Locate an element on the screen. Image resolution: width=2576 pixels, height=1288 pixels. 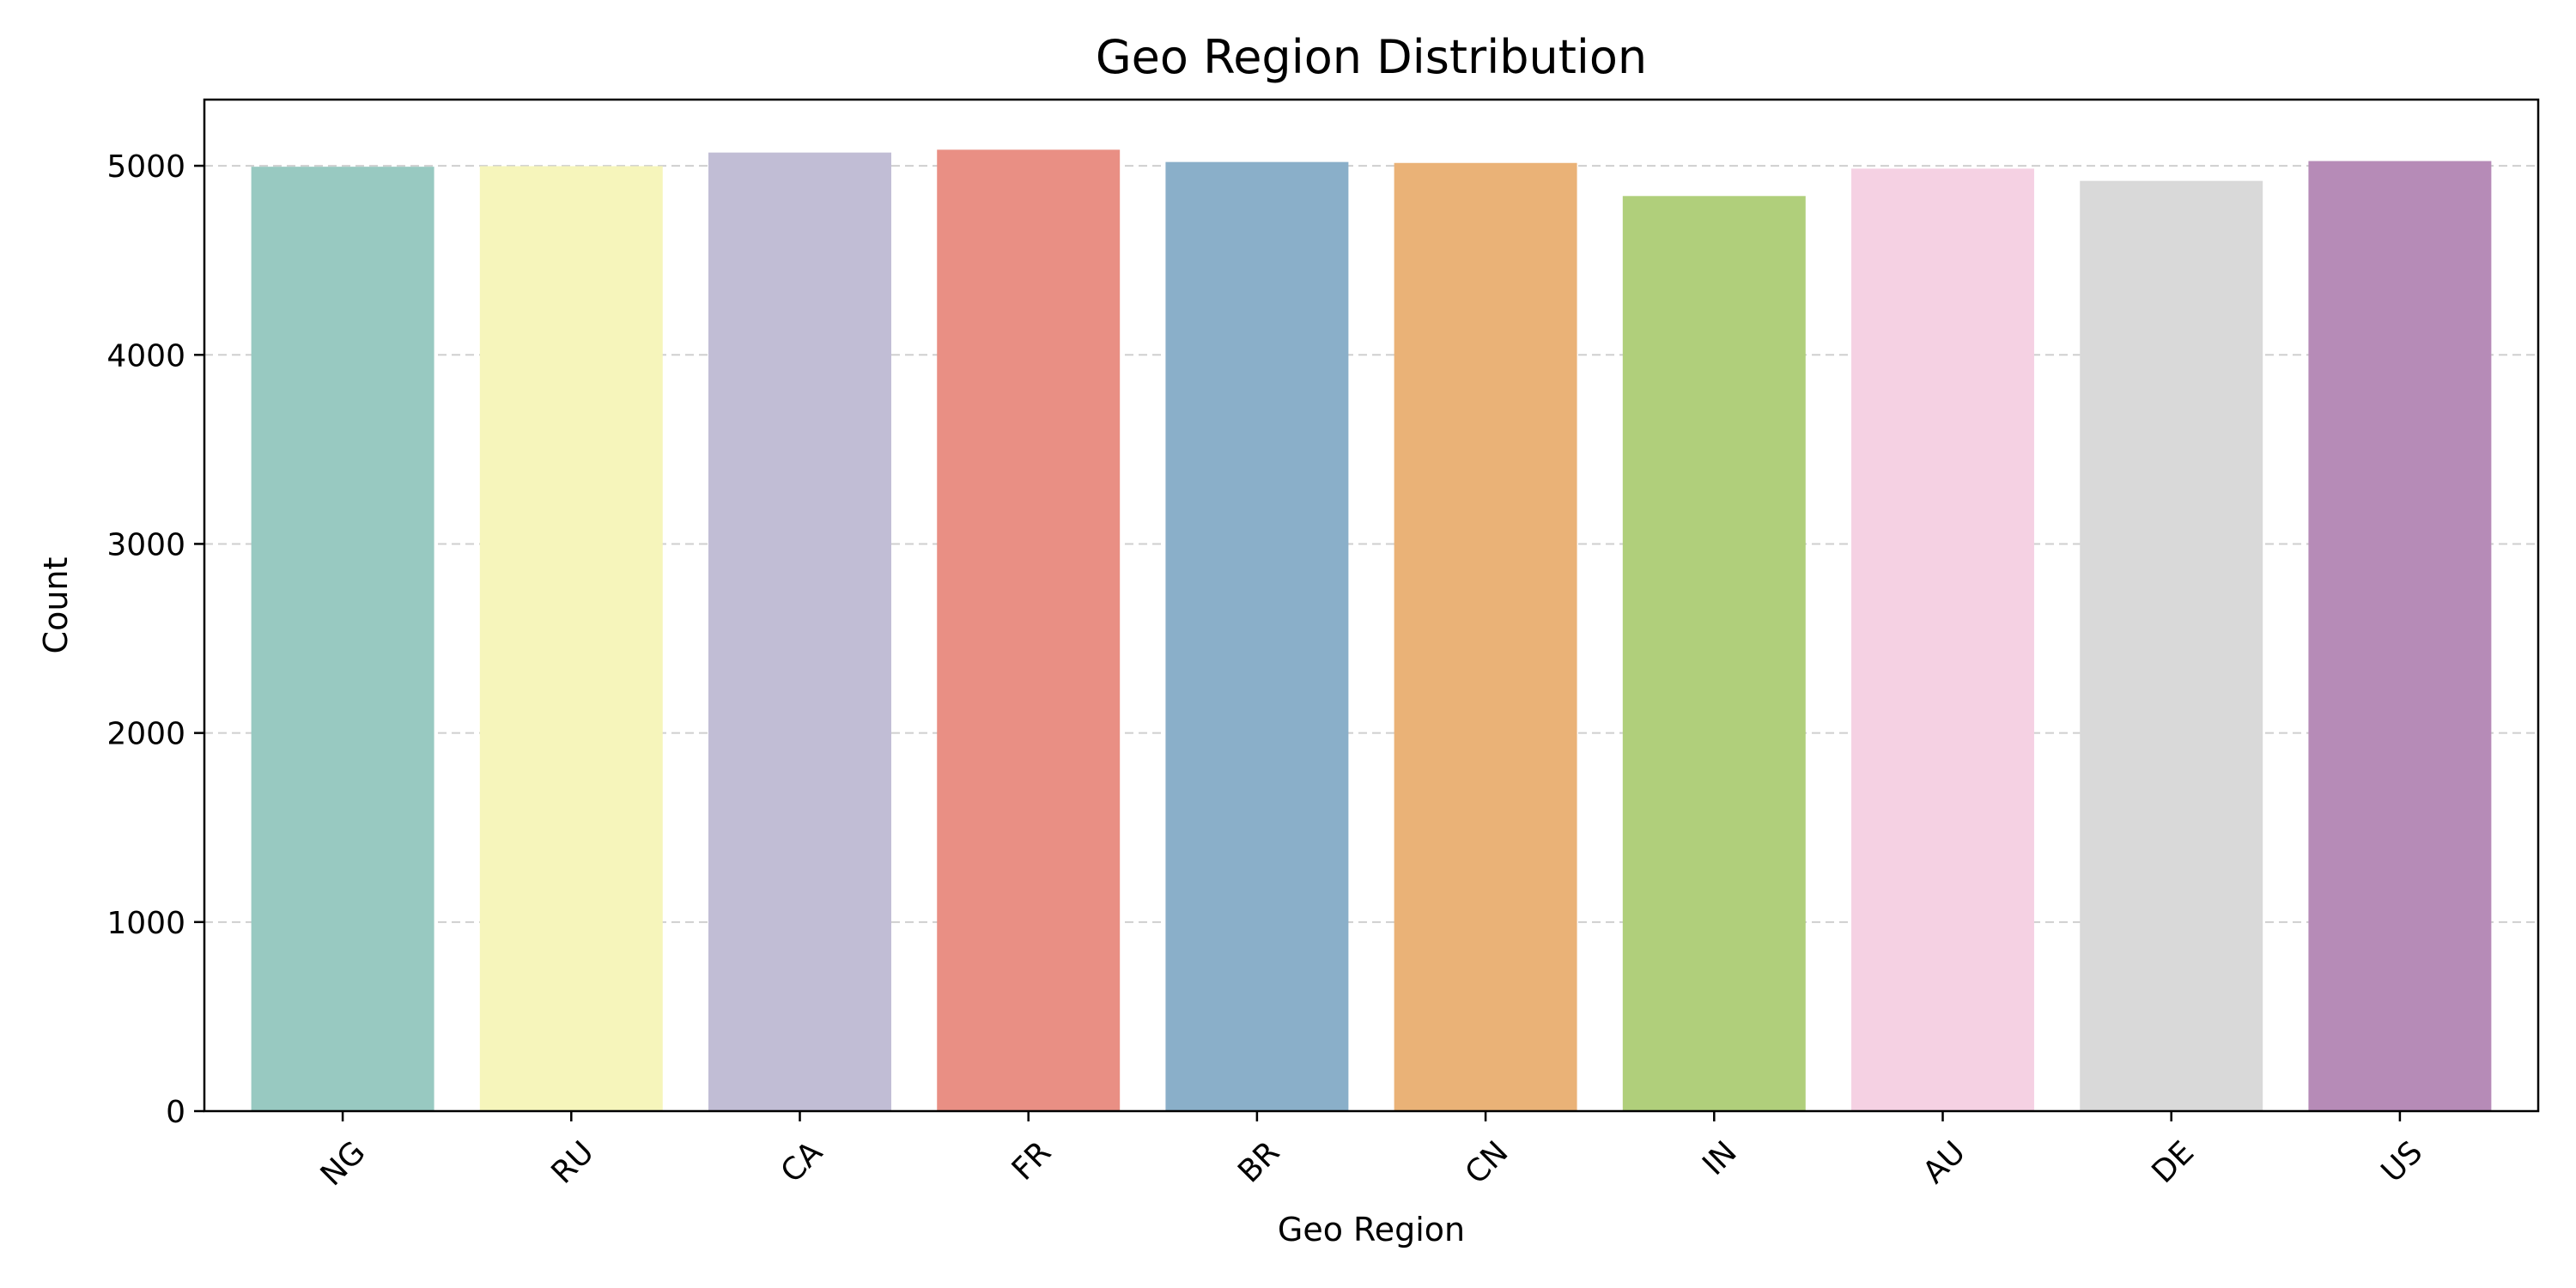
y-axis-ticks: 0 1000 2000 3000 4000 5000 is located at coordinates (155, 640).